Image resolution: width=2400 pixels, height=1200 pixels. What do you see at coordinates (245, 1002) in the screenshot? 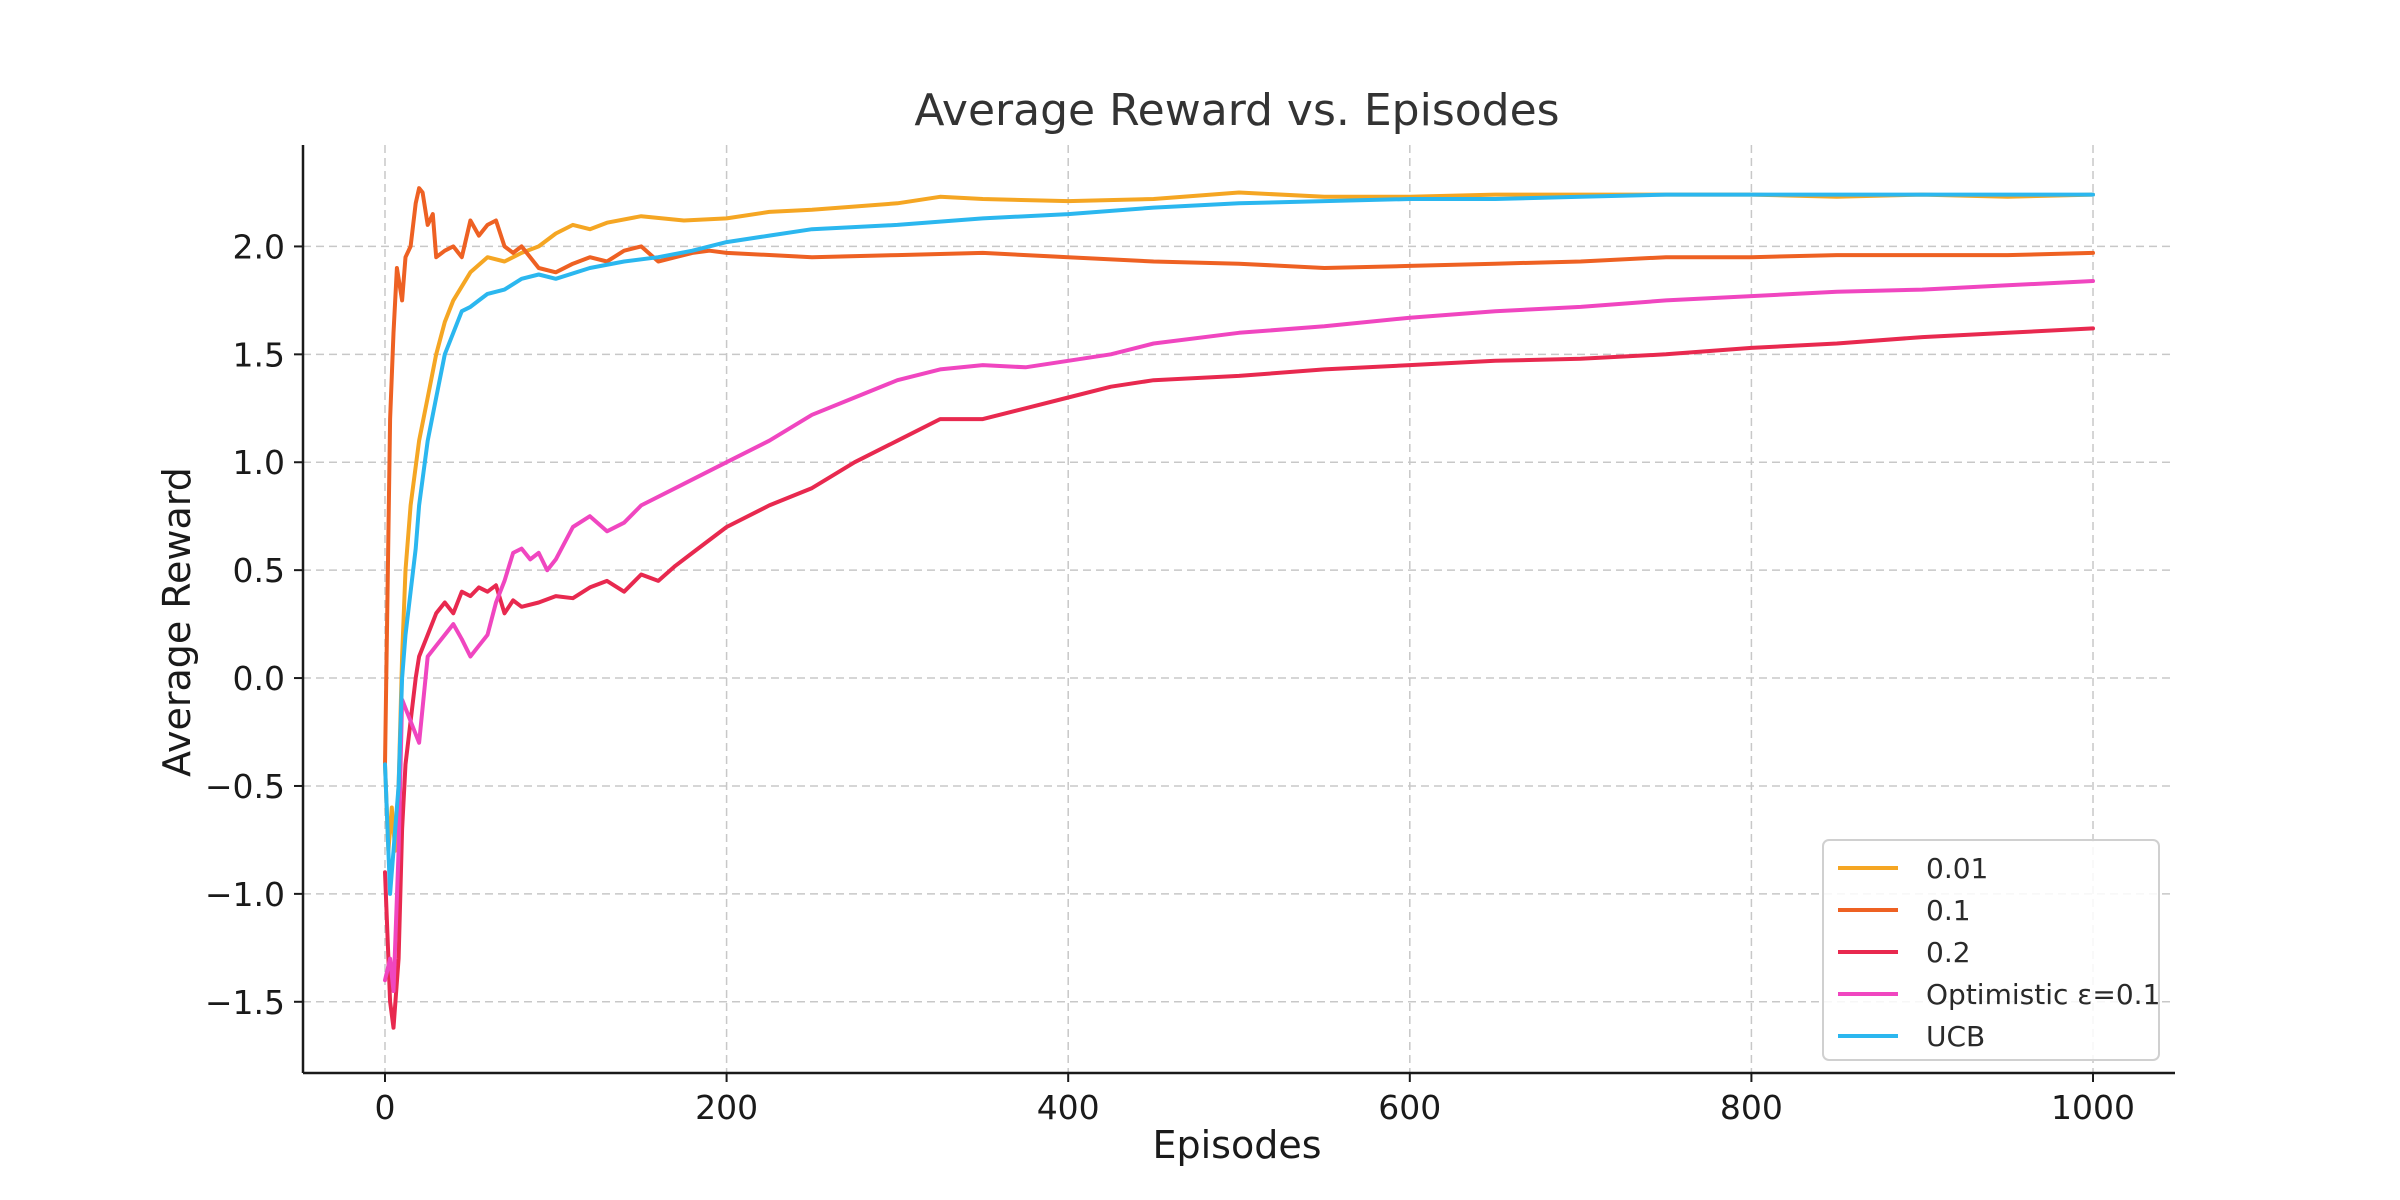
I see `y-tick-label: −1.5` at bounding box center [245, 1002].